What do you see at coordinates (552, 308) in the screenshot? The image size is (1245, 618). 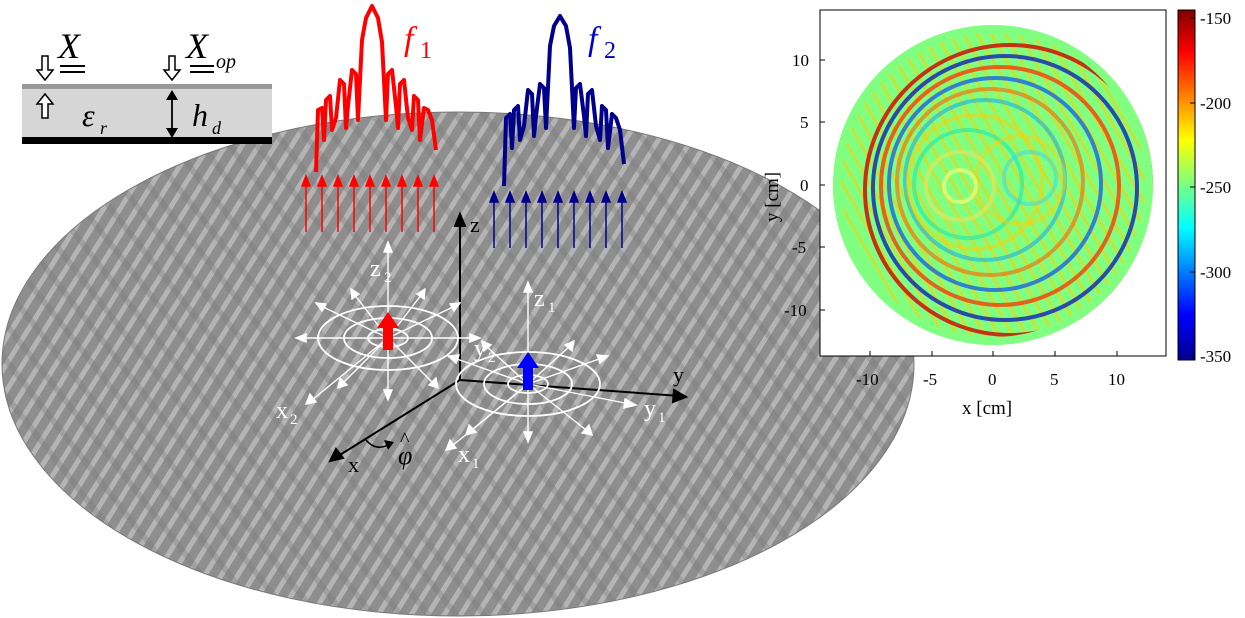 I see `source1-z-subscript: 1` at bounding box center [552, 308].